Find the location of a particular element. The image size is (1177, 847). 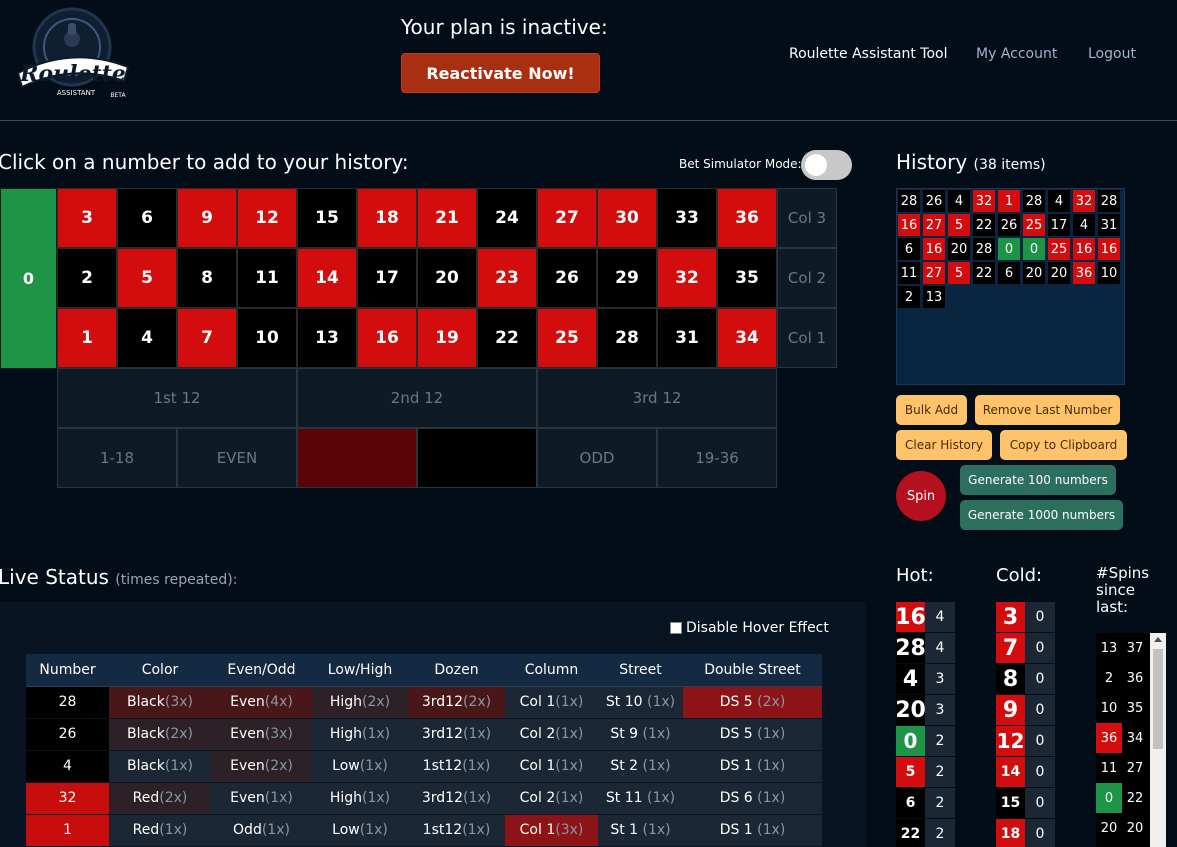

generate-100-button: Generate 100 numbers is located at coordinates (1038, 480).